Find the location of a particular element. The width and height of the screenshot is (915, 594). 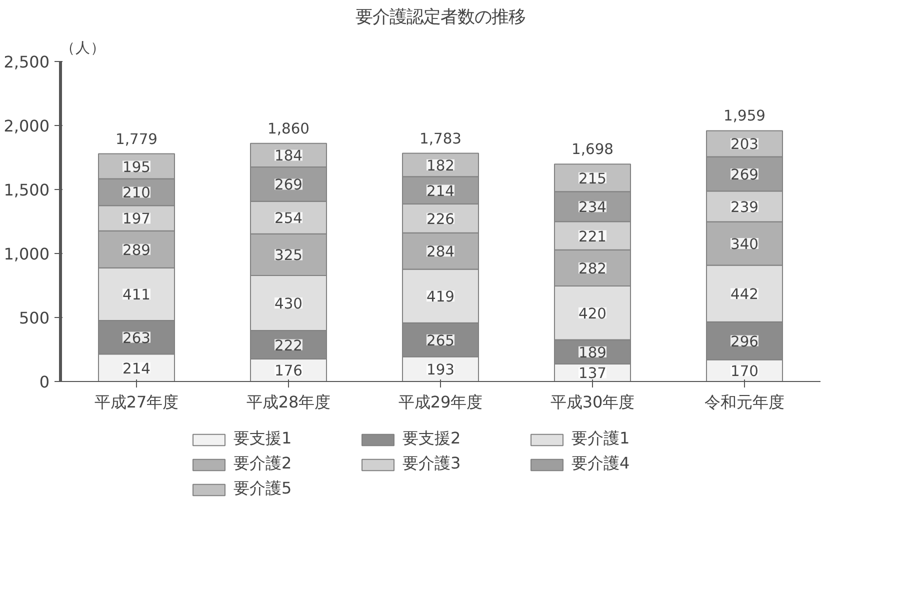

legend-label: 要介護5 is located at coordinates (263, 489).